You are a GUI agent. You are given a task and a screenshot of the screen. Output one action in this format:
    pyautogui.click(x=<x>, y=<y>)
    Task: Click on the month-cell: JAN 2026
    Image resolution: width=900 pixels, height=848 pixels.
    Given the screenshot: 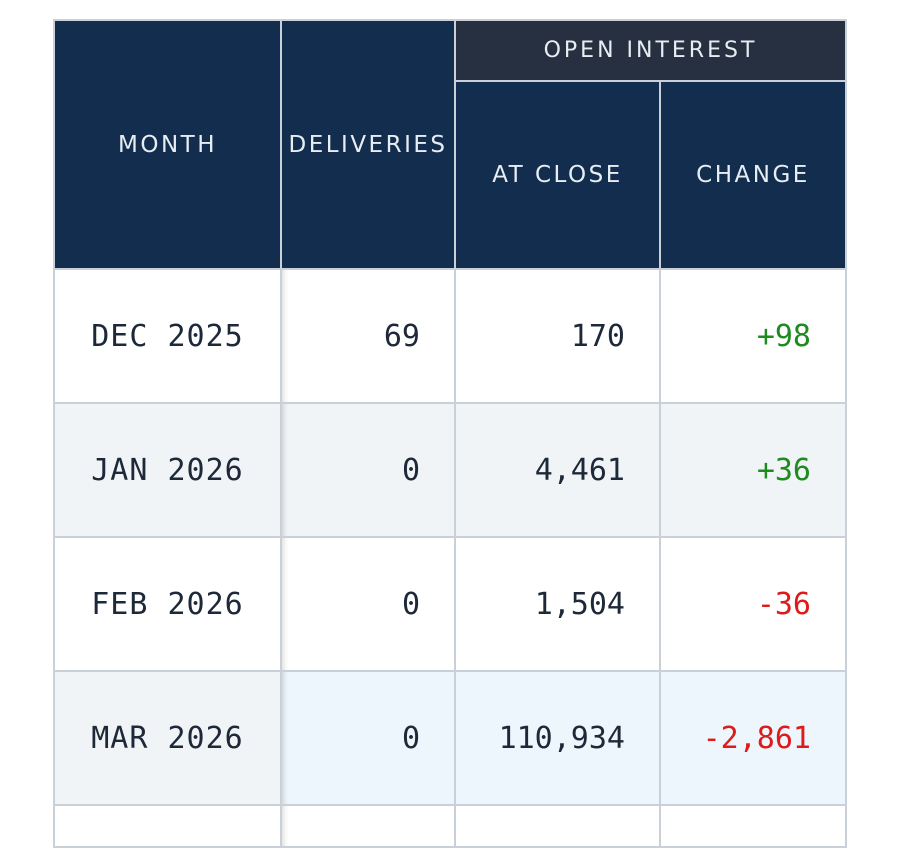 What is the action you would take?
    pyautogui.click(x=167, y=470)
    